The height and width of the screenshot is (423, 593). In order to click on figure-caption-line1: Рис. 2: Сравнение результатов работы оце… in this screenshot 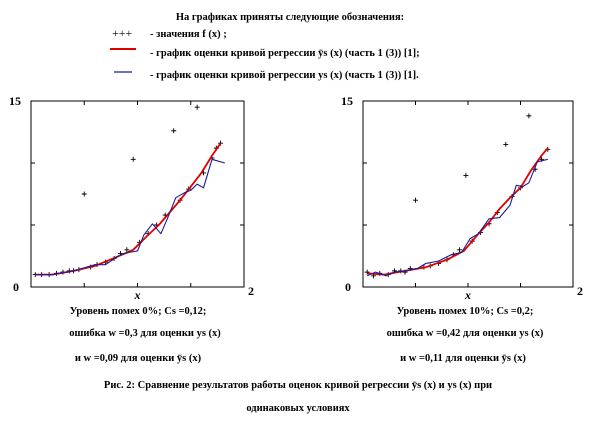, I will do `click(298, 385)`.